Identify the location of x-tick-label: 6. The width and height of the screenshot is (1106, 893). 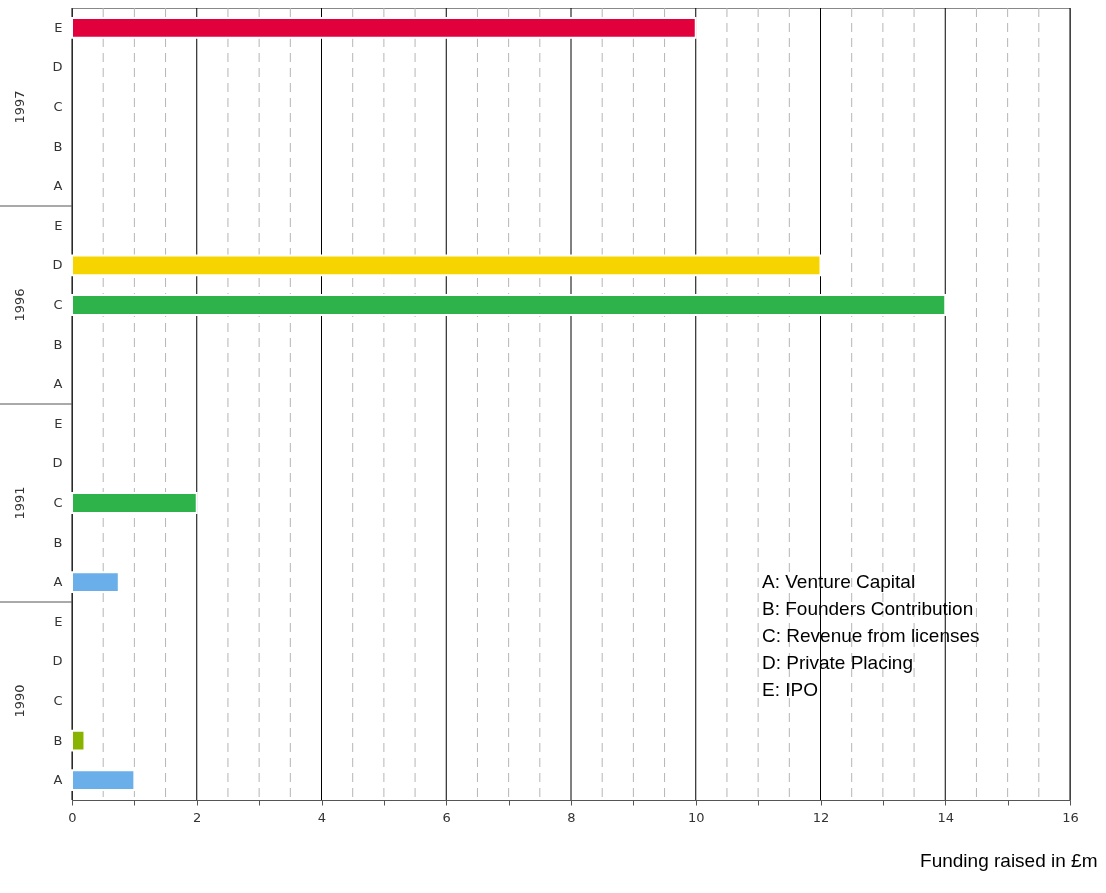
(446, 817).